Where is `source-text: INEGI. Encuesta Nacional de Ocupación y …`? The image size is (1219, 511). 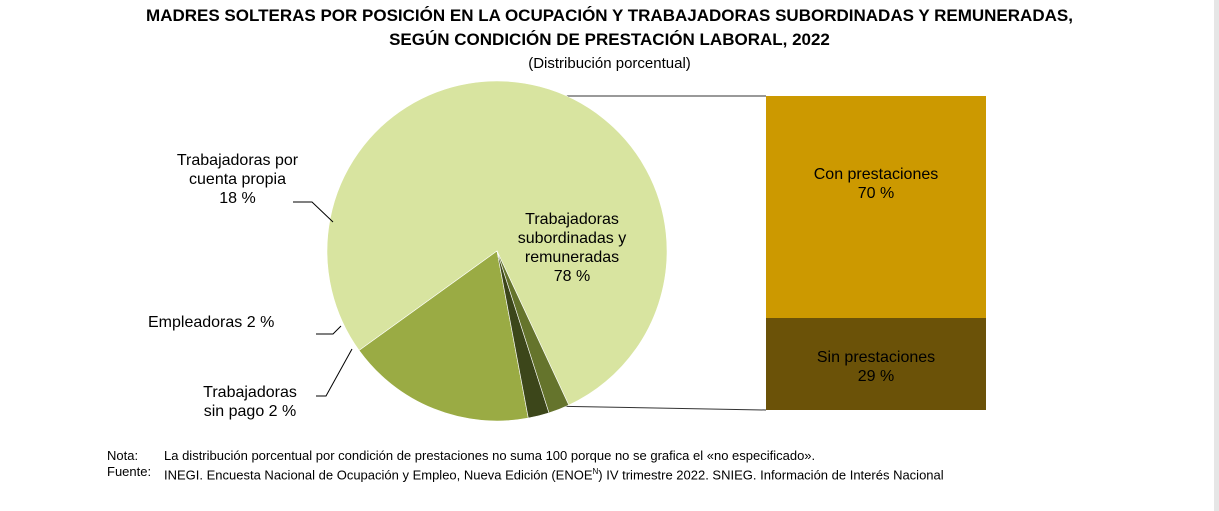
source-text: INEGI. Encuesta Nacional de Ocupación y … is located at coordinates (624, 473).